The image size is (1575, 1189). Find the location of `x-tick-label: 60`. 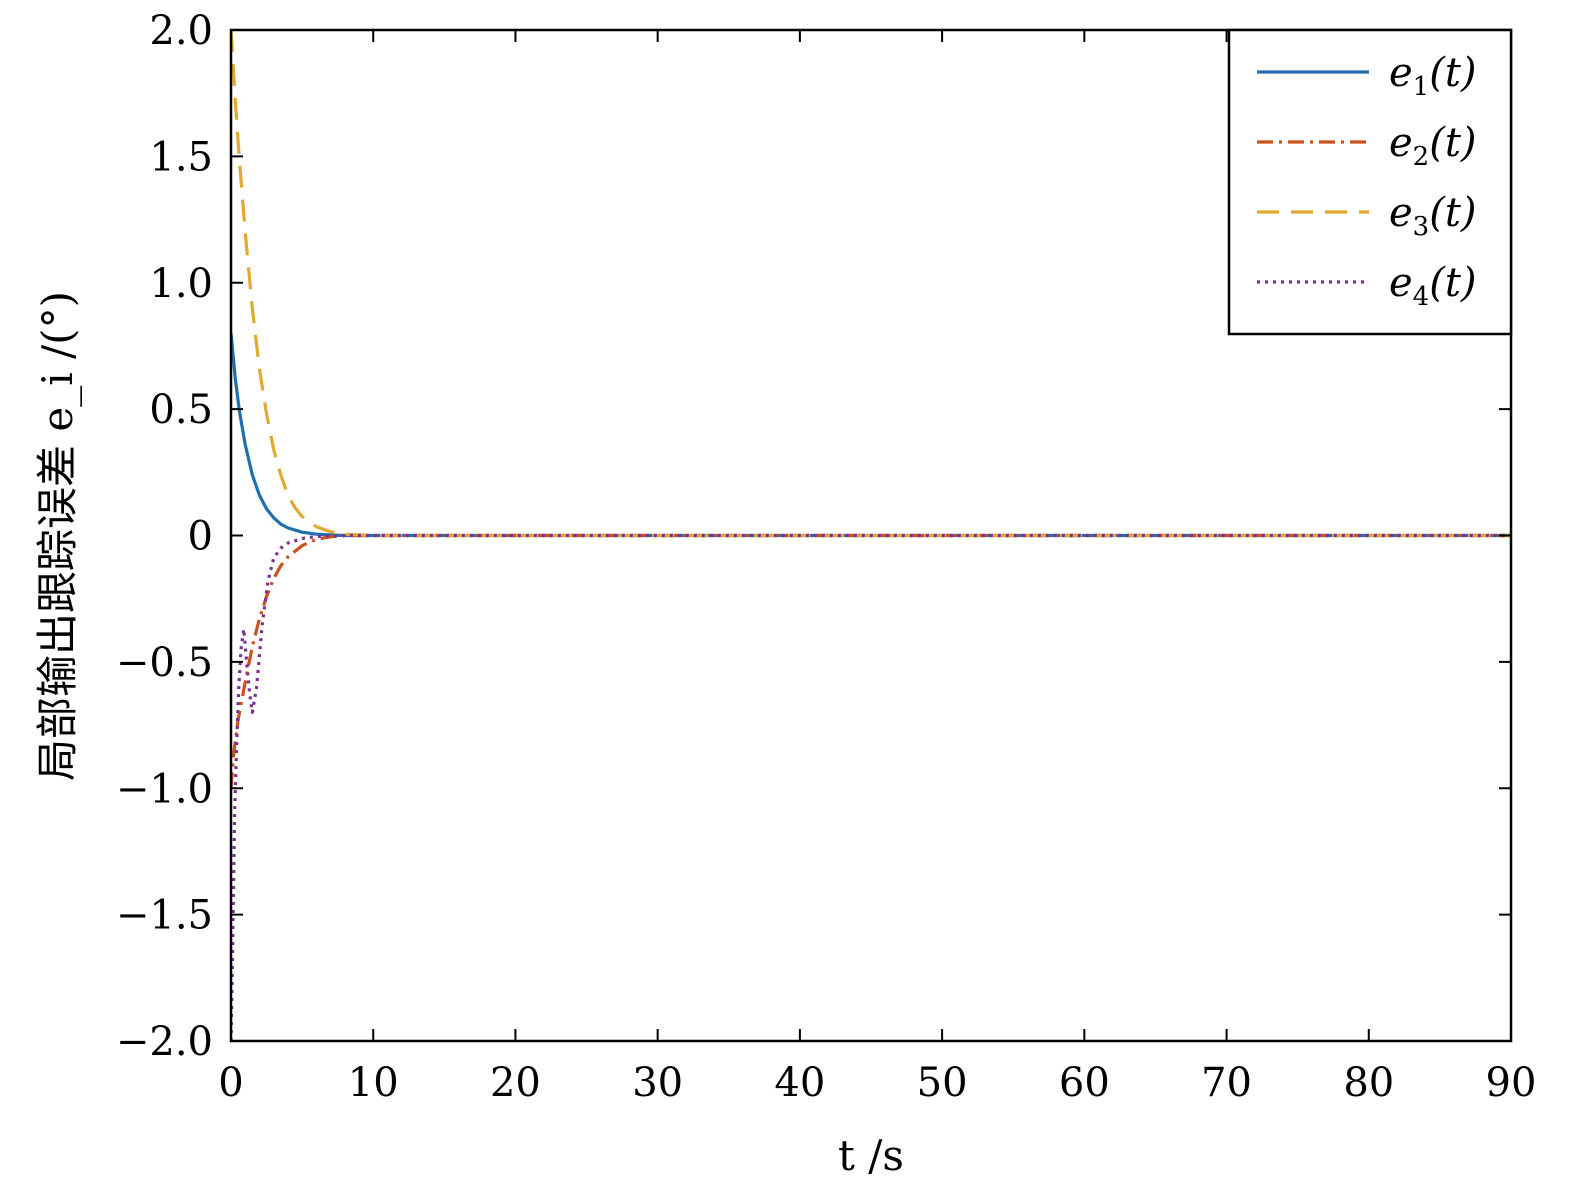

x-tick-label: 60 is located at coordinates (1084, 1083).